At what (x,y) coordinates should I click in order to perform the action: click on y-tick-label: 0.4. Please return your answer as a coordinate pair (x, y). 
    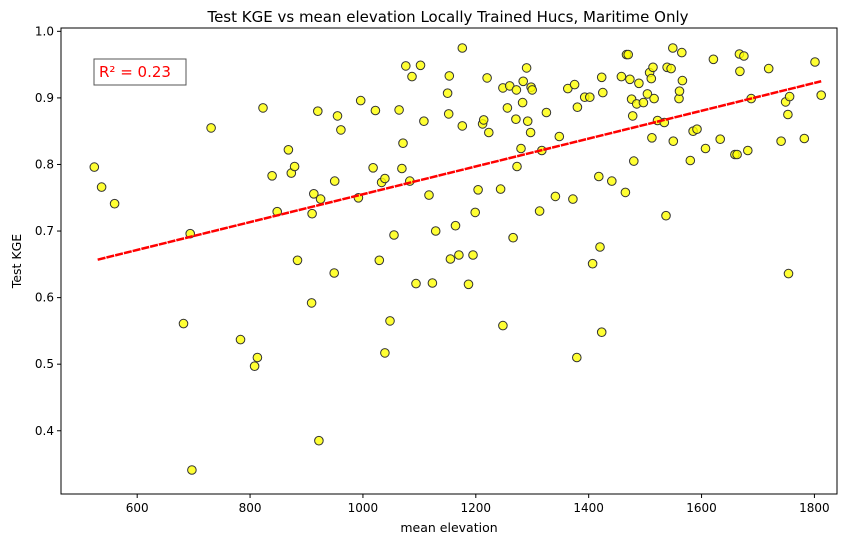
    Looking at the image, I should click on (44, 431).